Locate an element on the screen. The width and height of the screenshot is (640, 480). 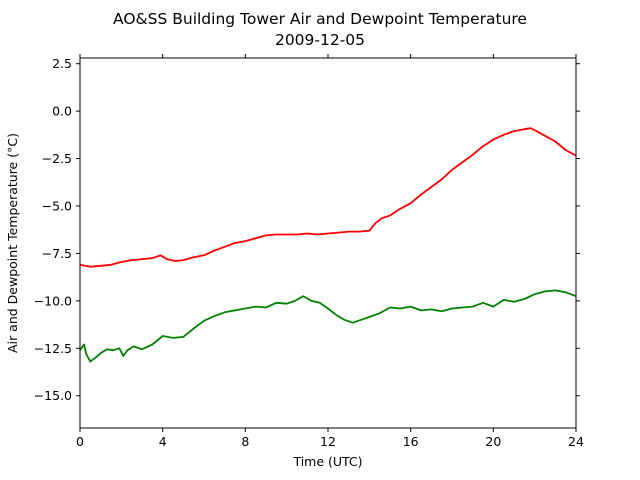
y-tick-label: −2.5 is located at coordinates (57, 158).